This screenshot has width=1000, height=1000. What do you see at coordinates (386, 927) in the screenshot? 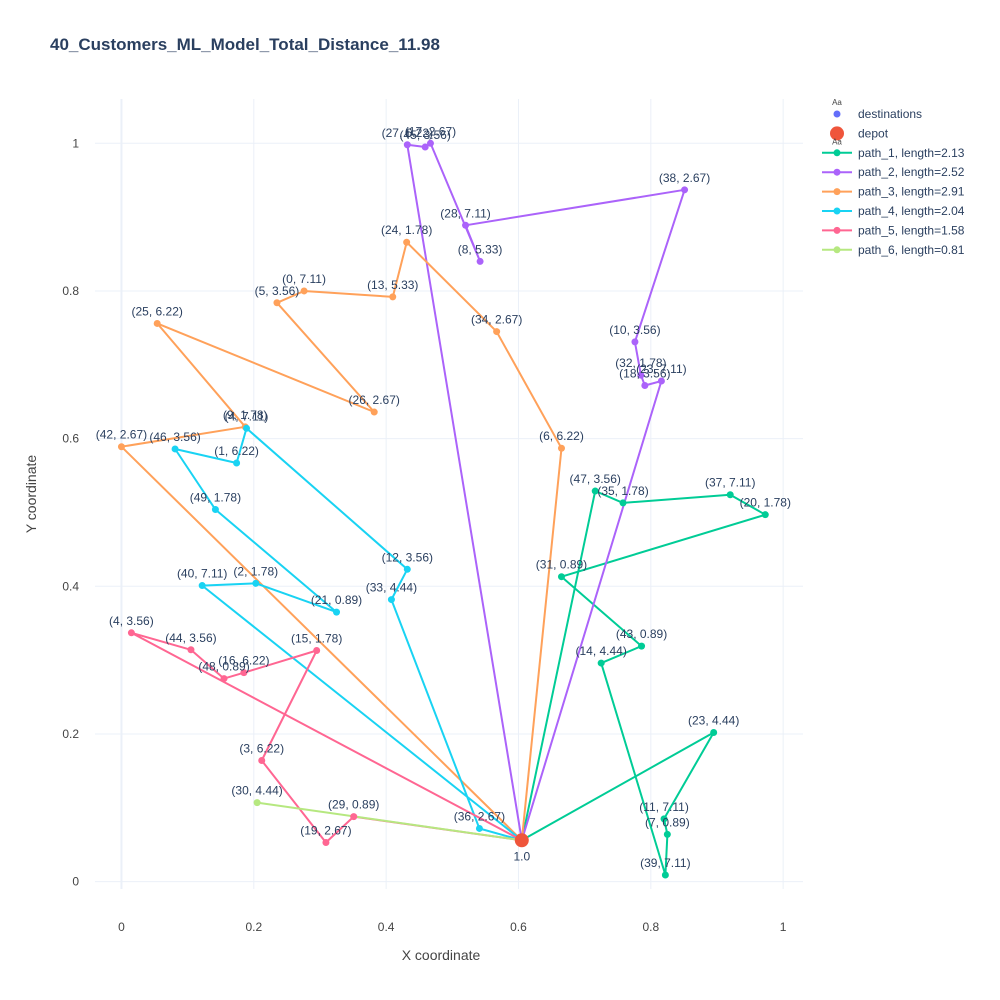
I see `x-tick-label: 0.4` at bounding box center [386, 927].